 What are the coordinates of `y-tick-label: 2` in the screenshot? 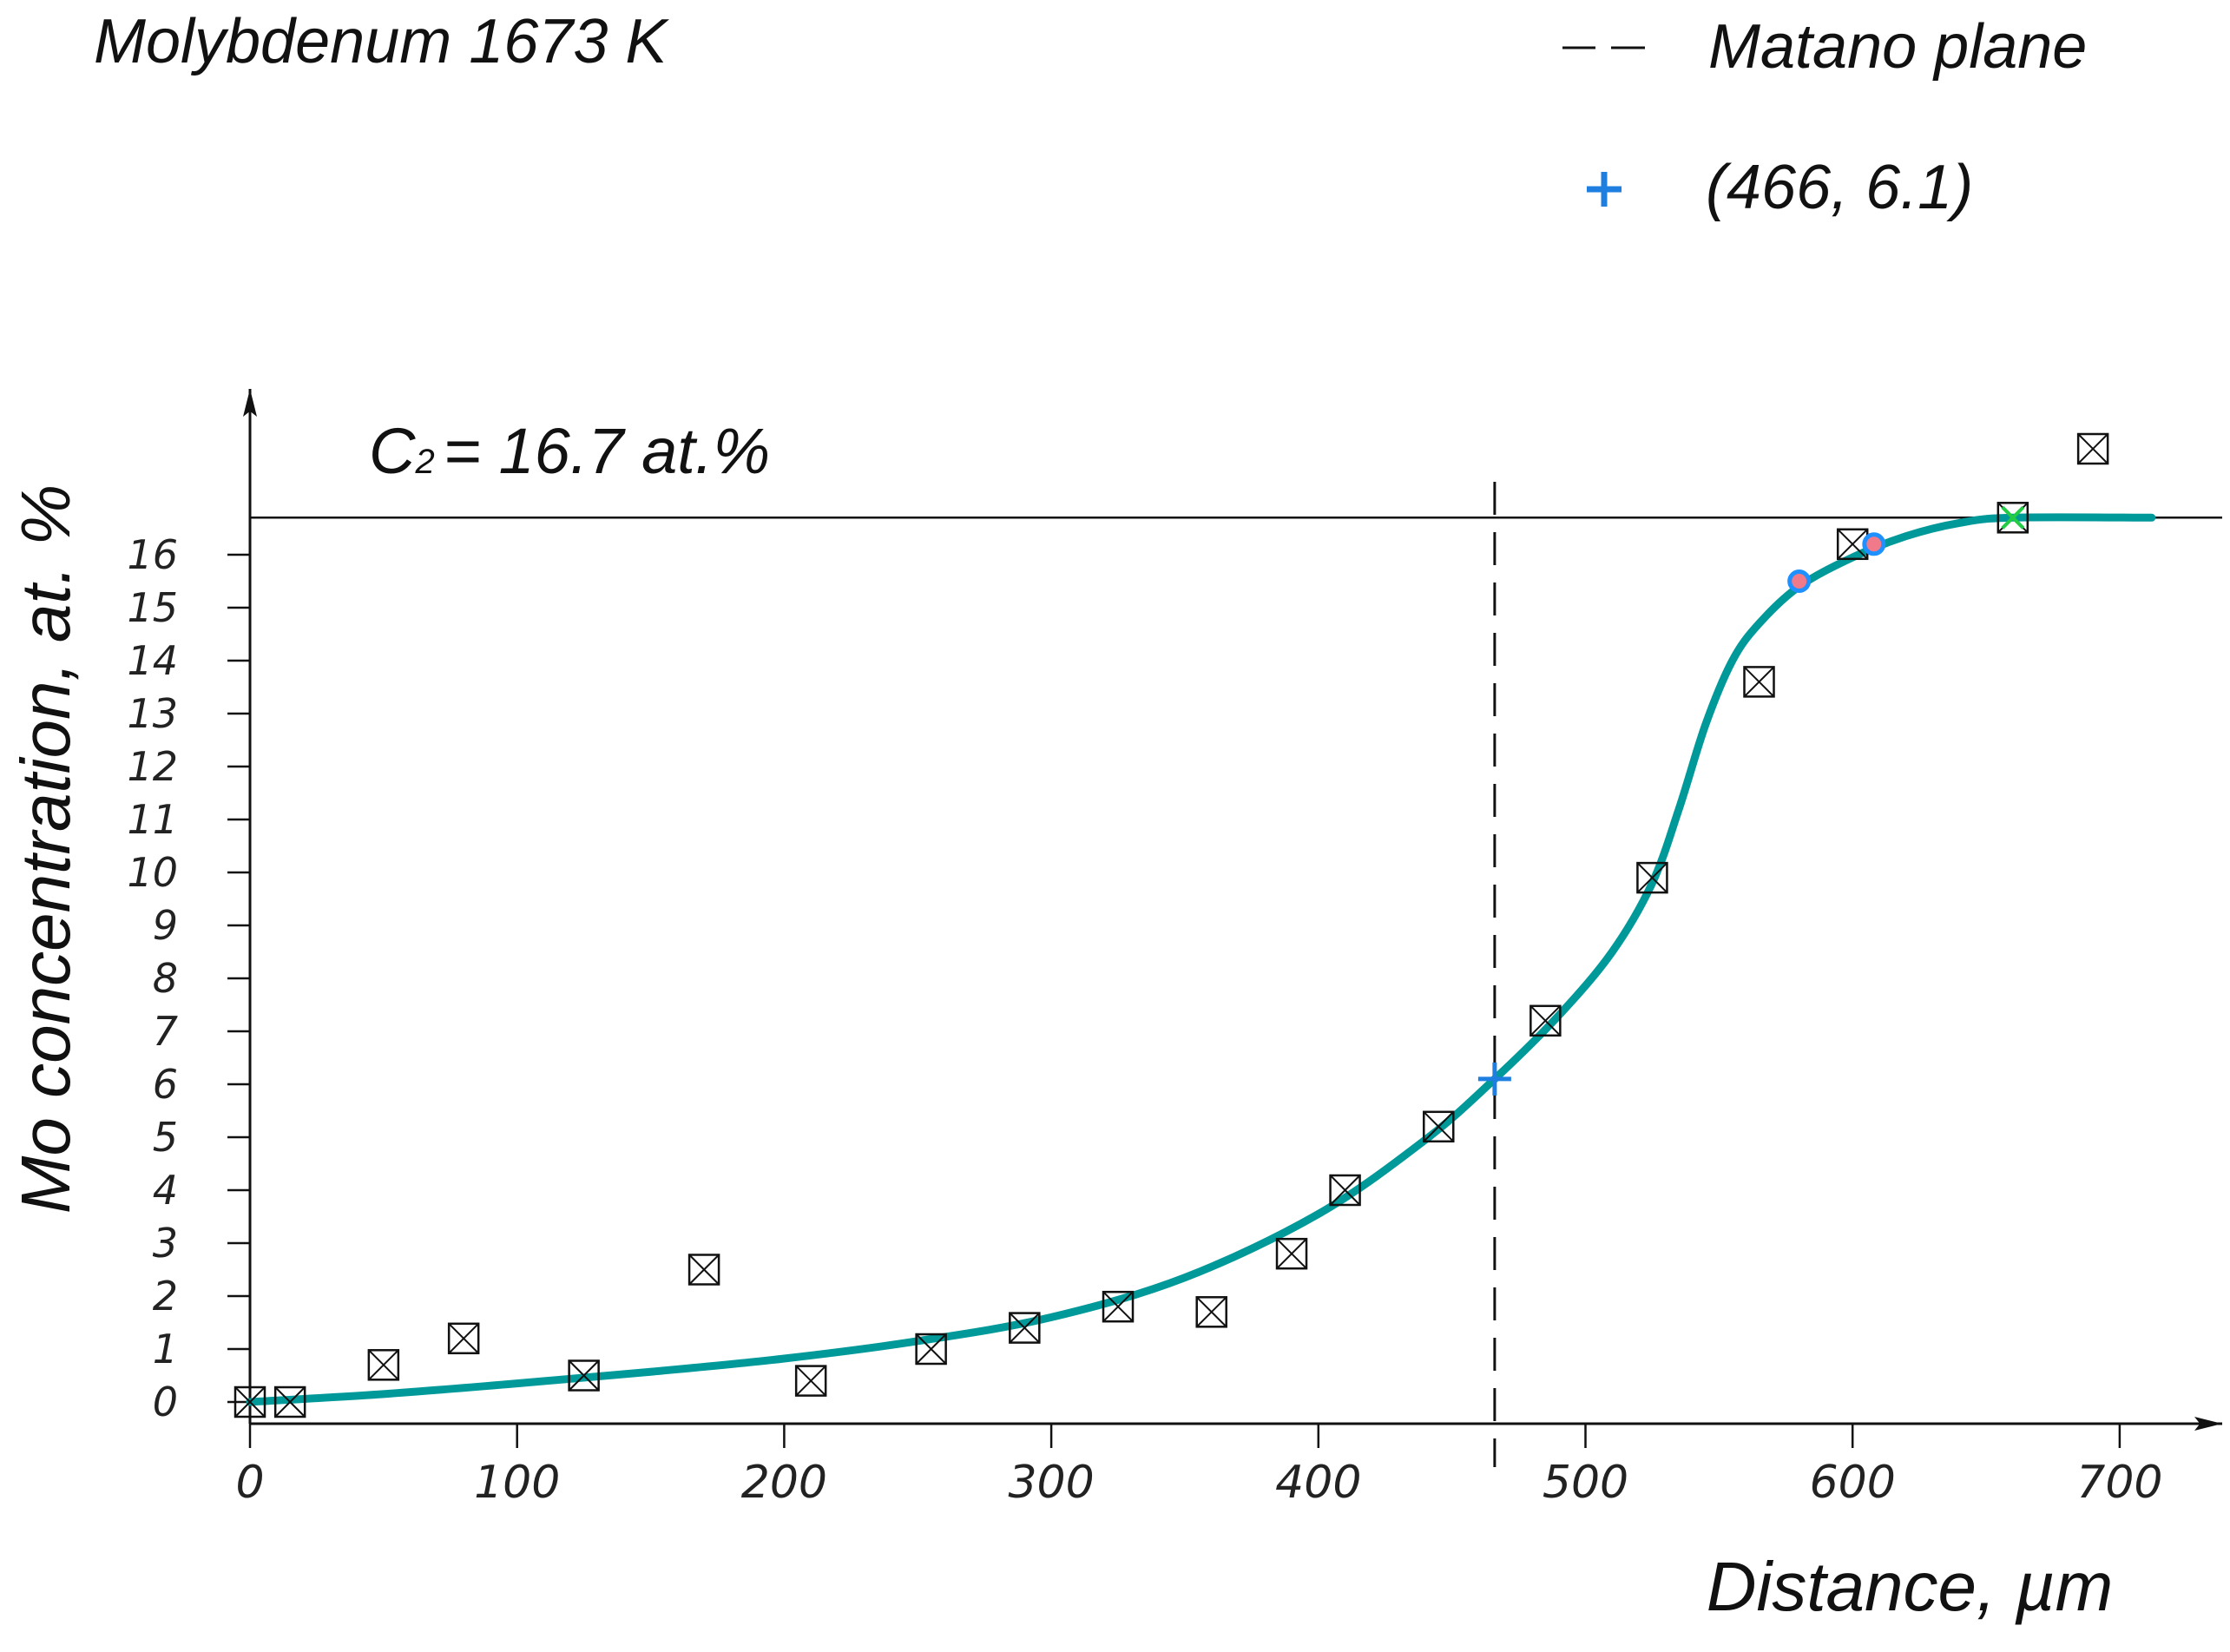 It's located at (165, 1296).